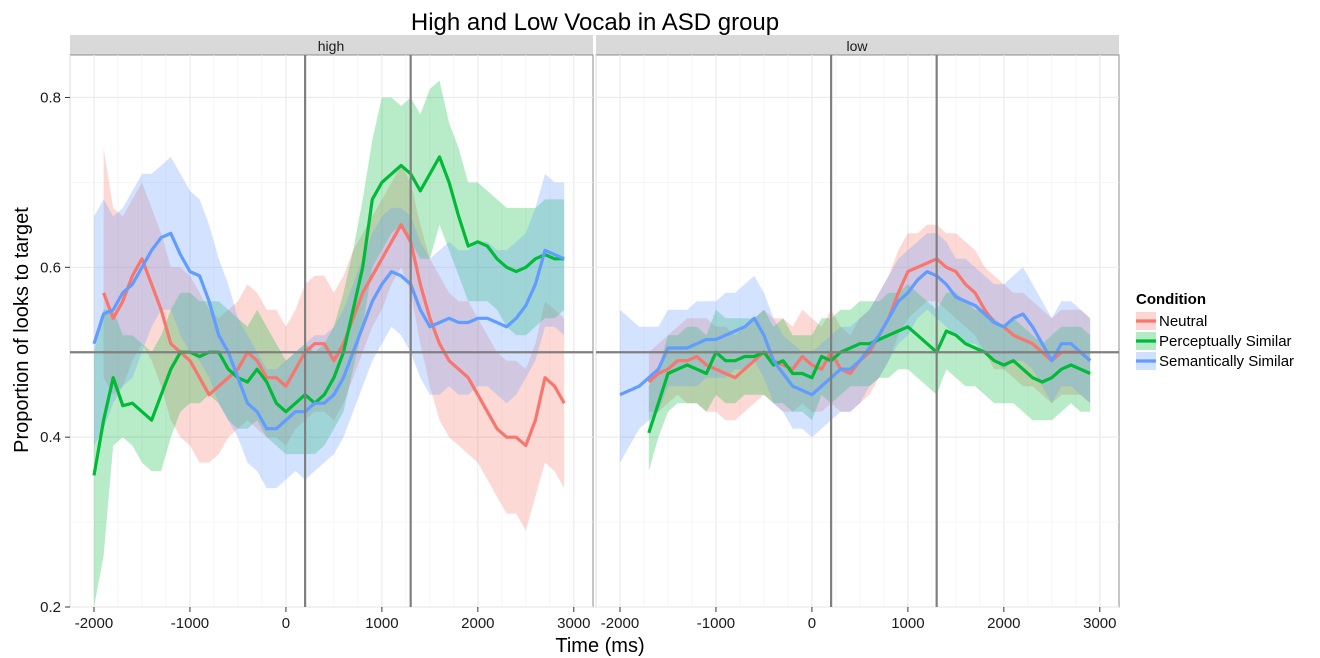 The height and width of the screenshot is (658, 1320). What do you see at coordinates (50, 437) in the screenshot?
I see `y-tick-label: 0.4` at bounding box center [50, 437].